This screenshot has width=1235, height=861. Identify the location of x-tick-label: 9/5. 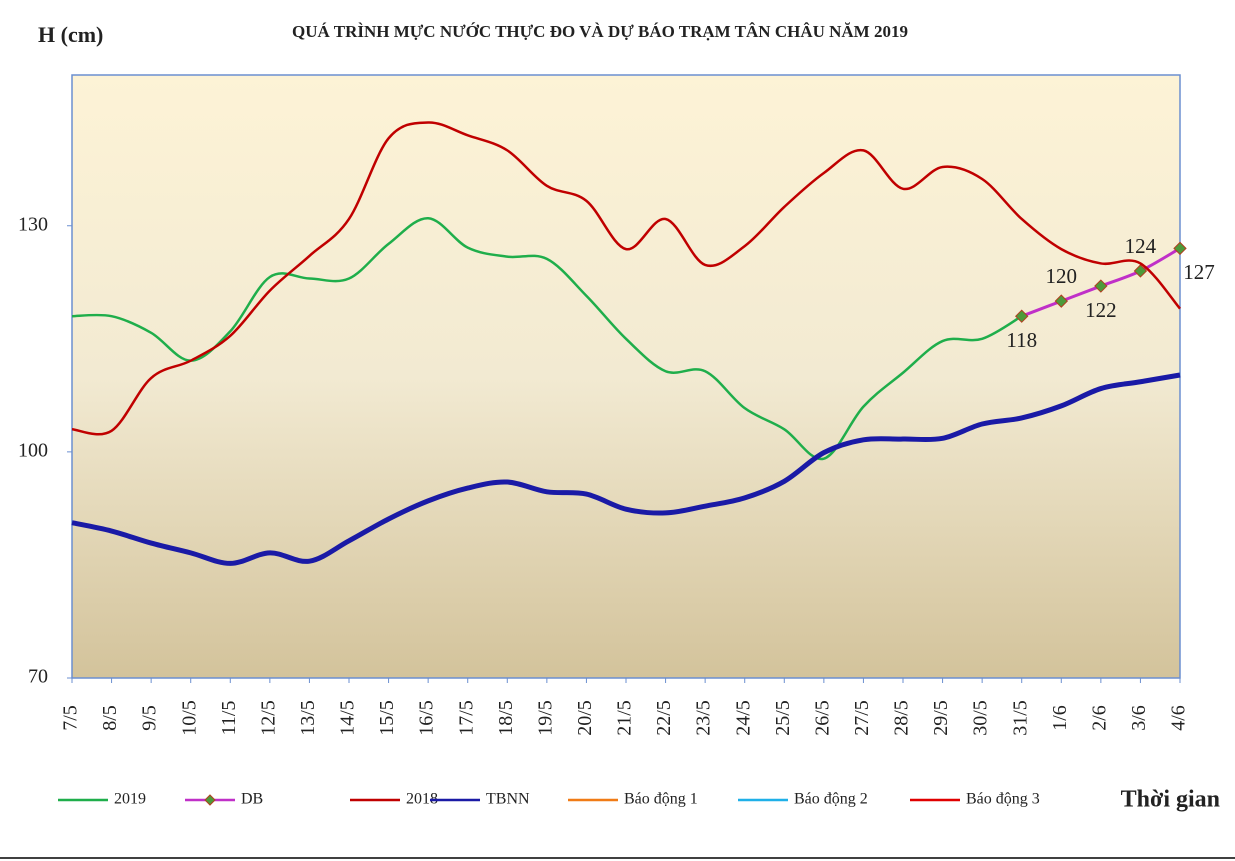
(150, 718).